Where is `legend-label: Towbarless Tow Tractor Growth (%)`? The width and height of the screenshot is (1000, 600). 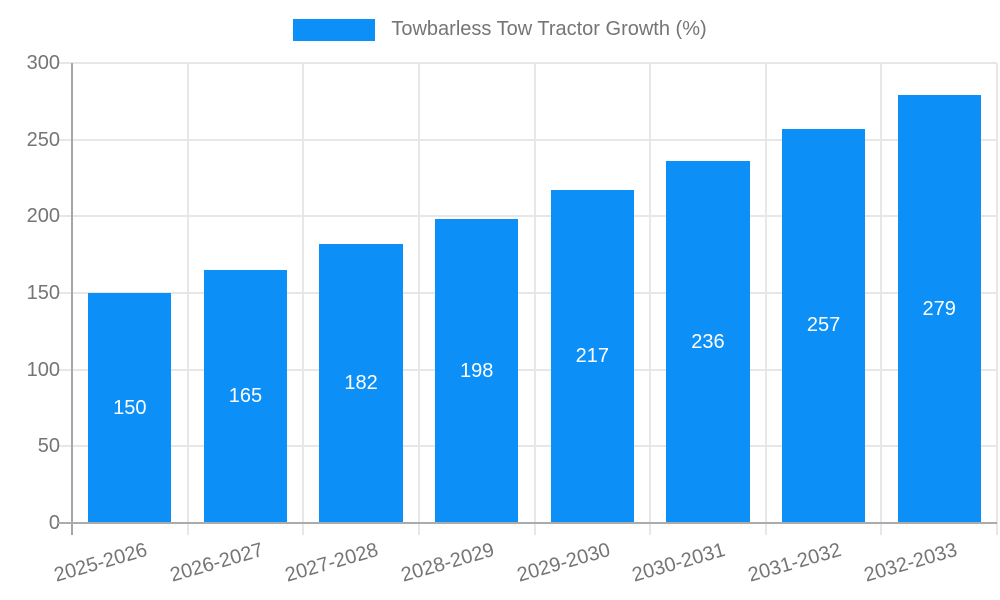 legend-label: Towbarless Tow Tractor Growth (%) is located at coordinates (549, 29).